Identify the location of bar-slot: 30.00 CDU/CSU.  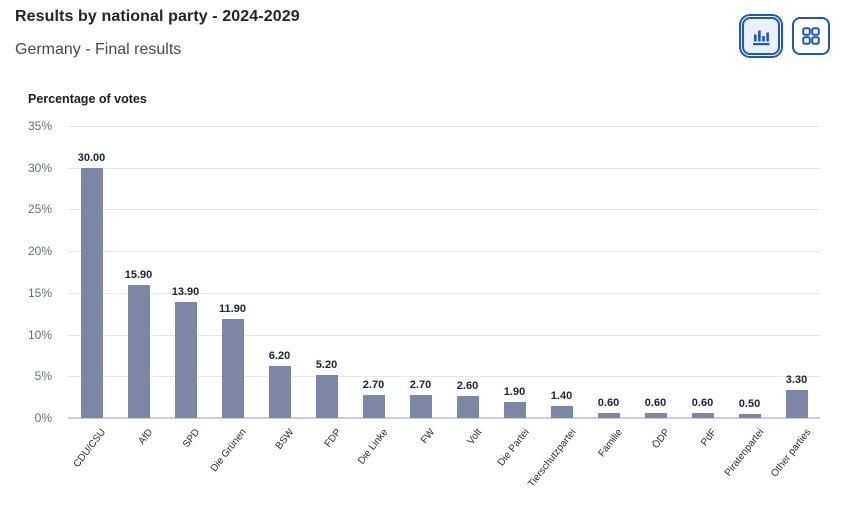
(91, 298).